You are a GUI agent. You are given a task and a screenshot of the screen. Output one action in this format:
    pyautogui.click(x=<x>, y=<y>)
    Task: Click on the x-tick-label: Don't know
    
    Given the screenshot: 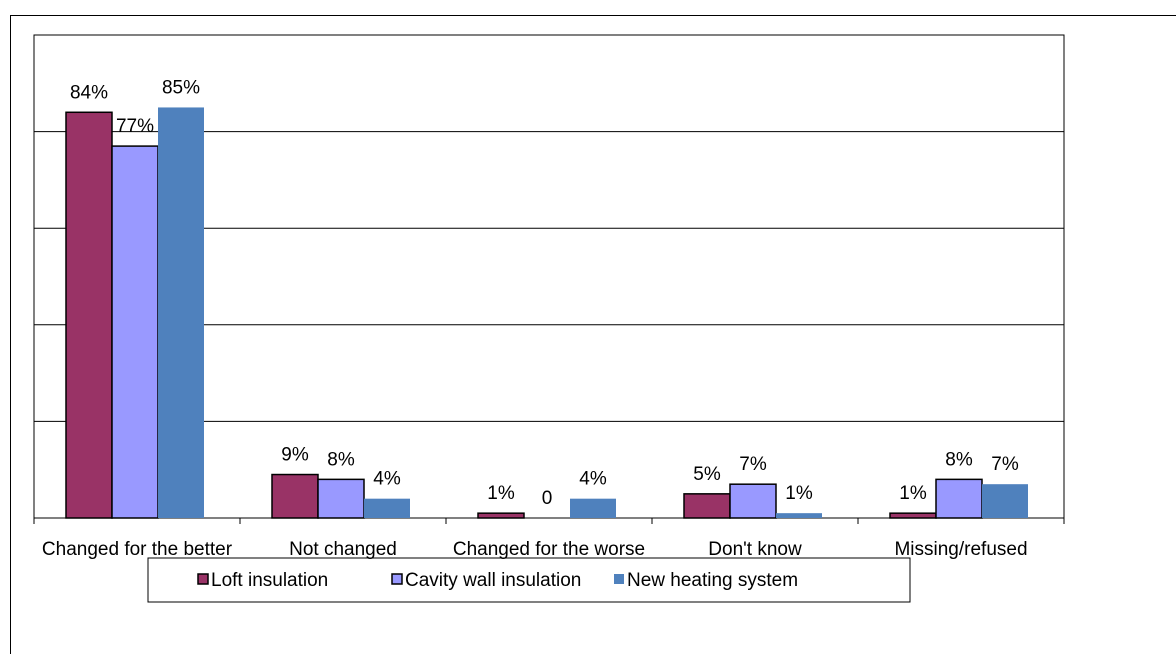 What is the action you would take?
    pyautogui.click(x=755, y=549)
    